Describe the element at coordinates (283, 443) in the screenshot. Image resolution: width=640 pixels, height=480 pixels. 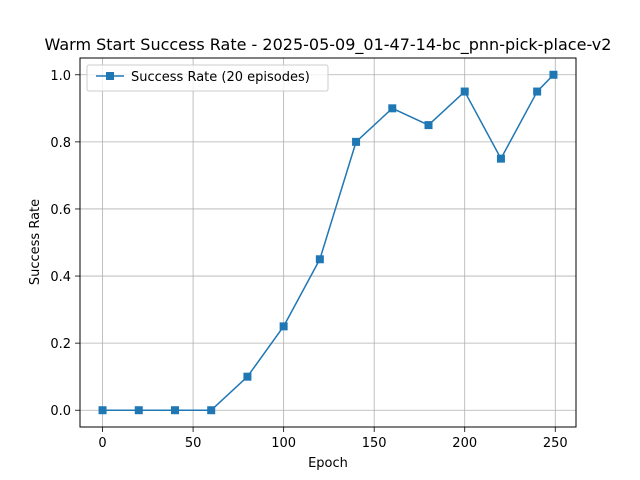
I see `x-tick-label: 100` at that location.